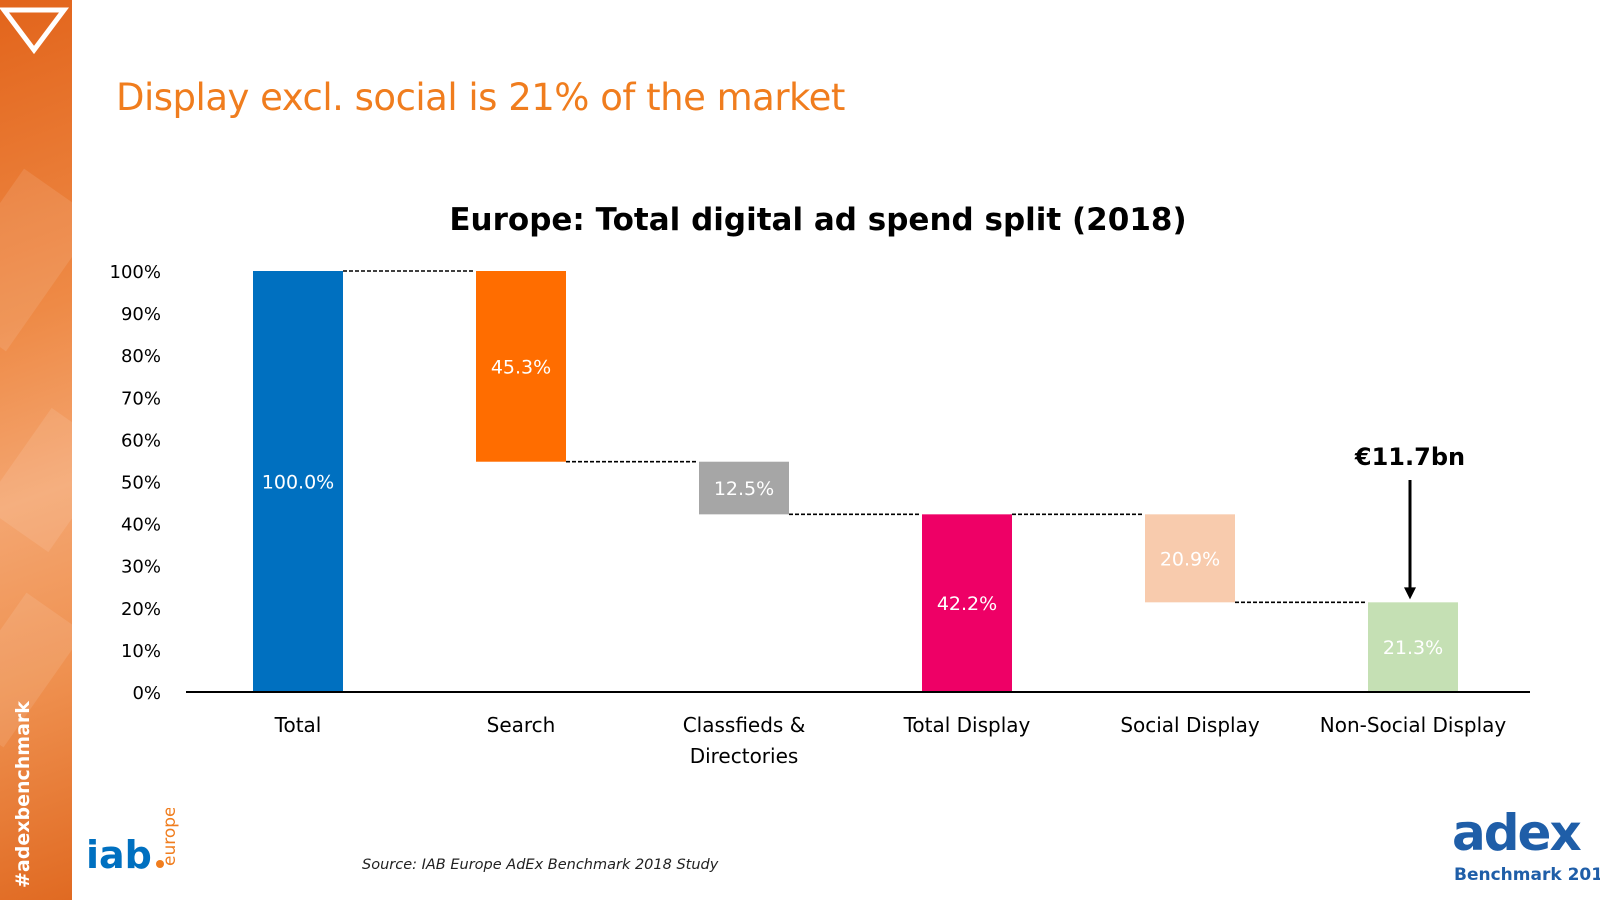 Image resolution: width=1600 pixels, height=900 pixels. I want to click on x-tick-label: Total Display, so click(967, 725).